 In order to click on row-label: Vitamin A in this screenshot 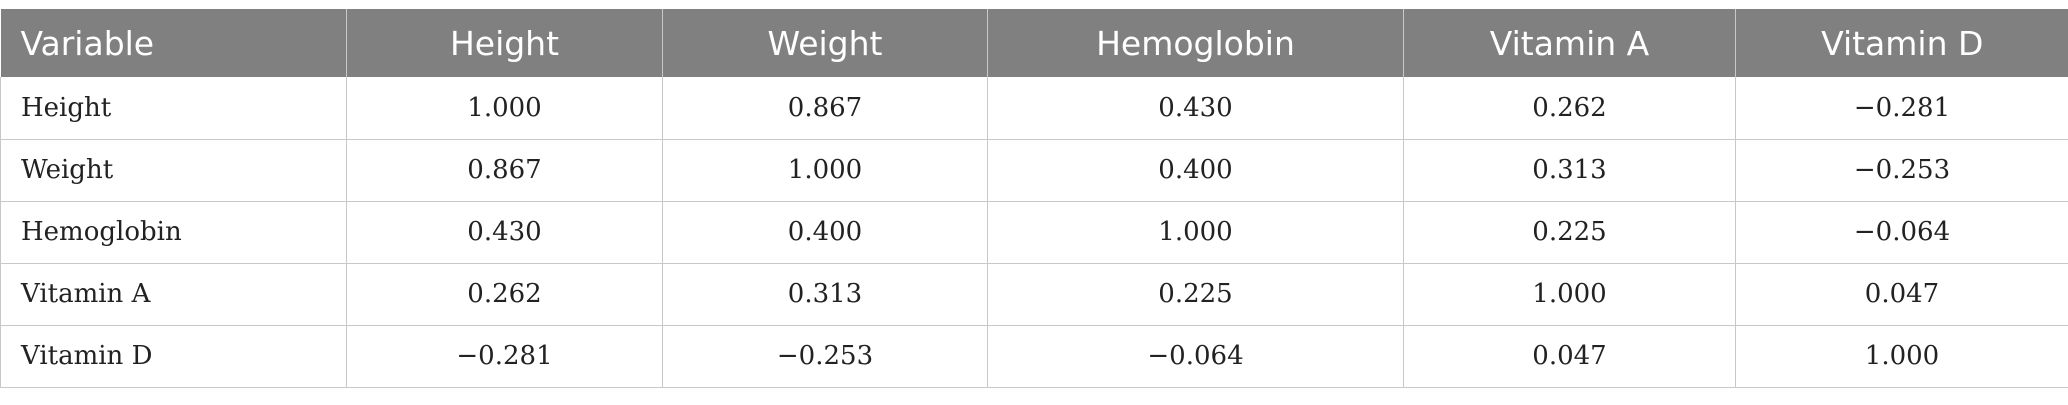, I will do `click(173, 294)`.